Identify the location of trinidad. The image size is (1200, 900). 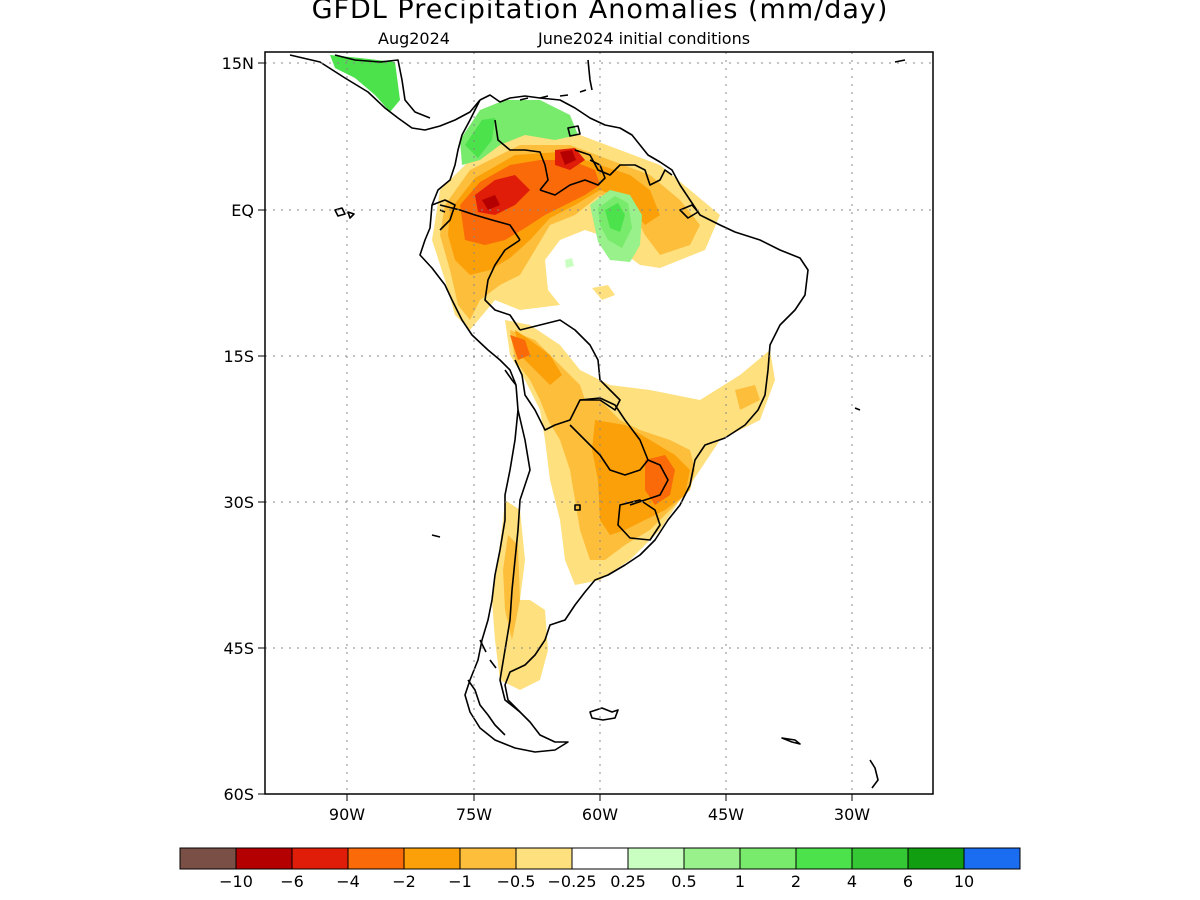
(574, 131).